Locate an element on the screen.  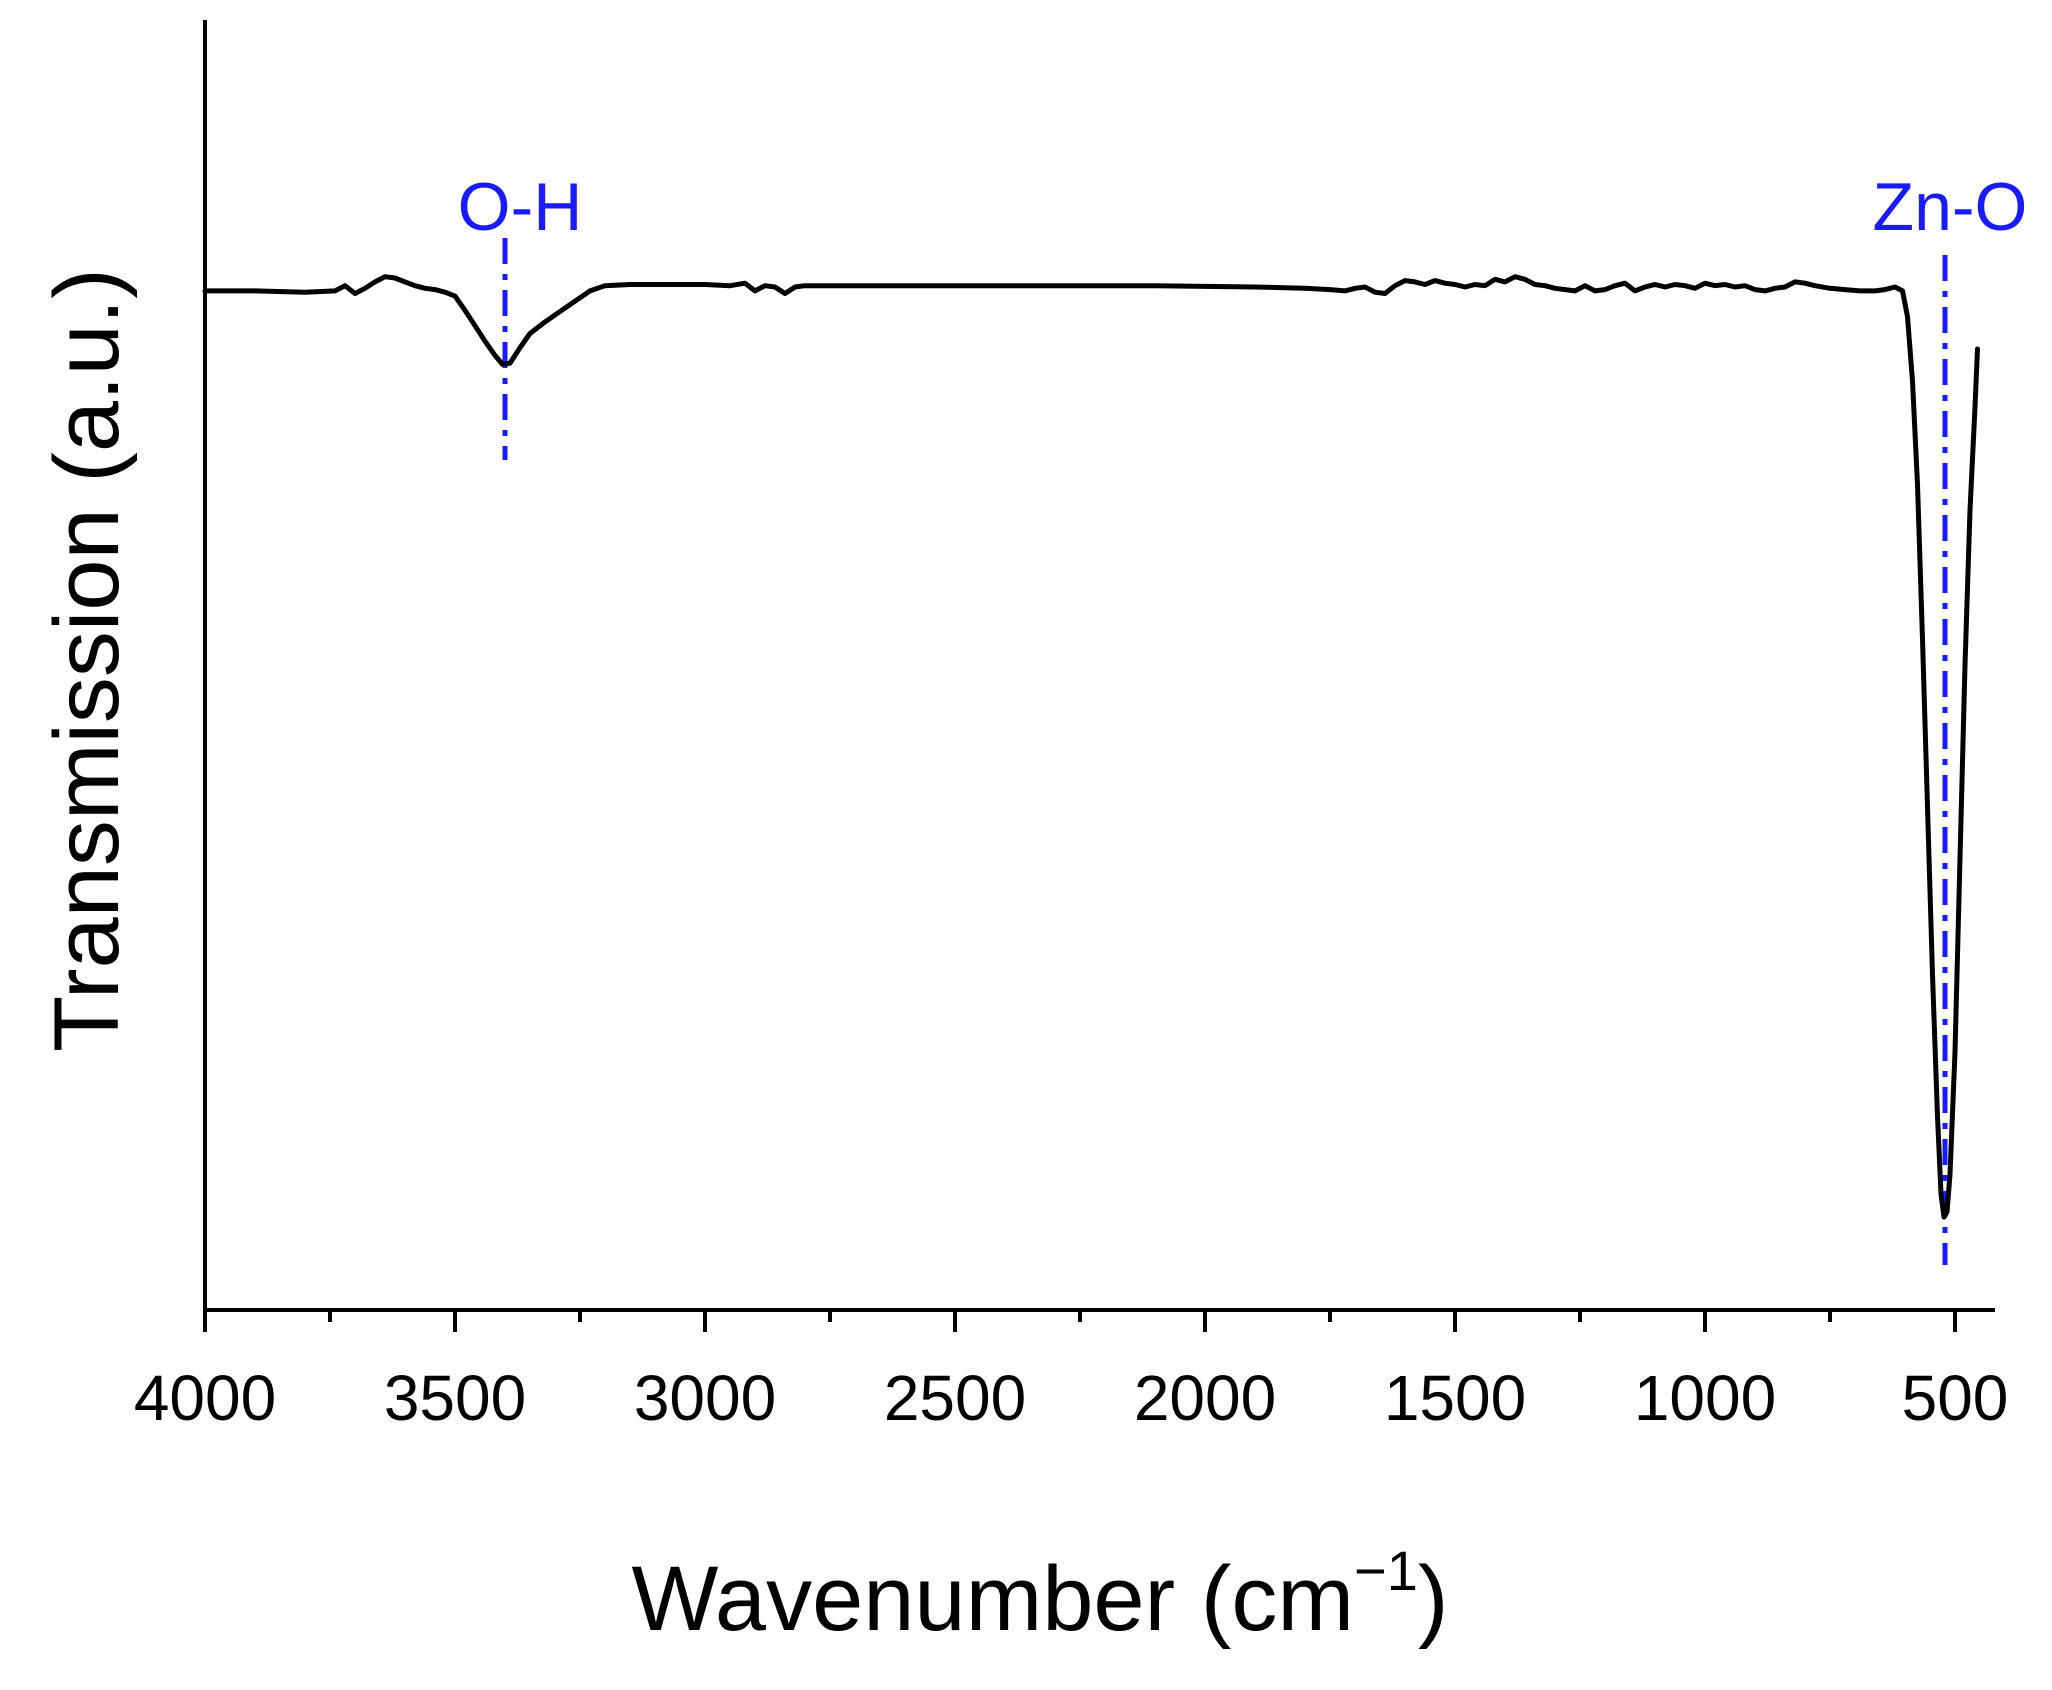
x-tick-label: 1000 is located at coordinates (1705, 1398).